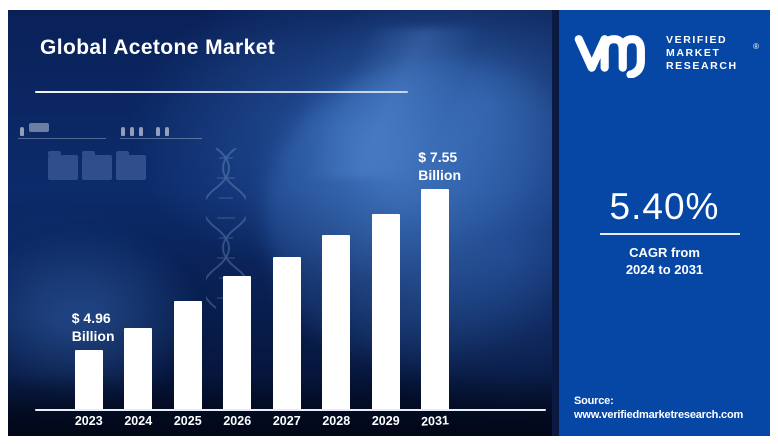 This screenshot has height=444, width=778. I want to click on bar-2029: 2029, so click(385, 321).